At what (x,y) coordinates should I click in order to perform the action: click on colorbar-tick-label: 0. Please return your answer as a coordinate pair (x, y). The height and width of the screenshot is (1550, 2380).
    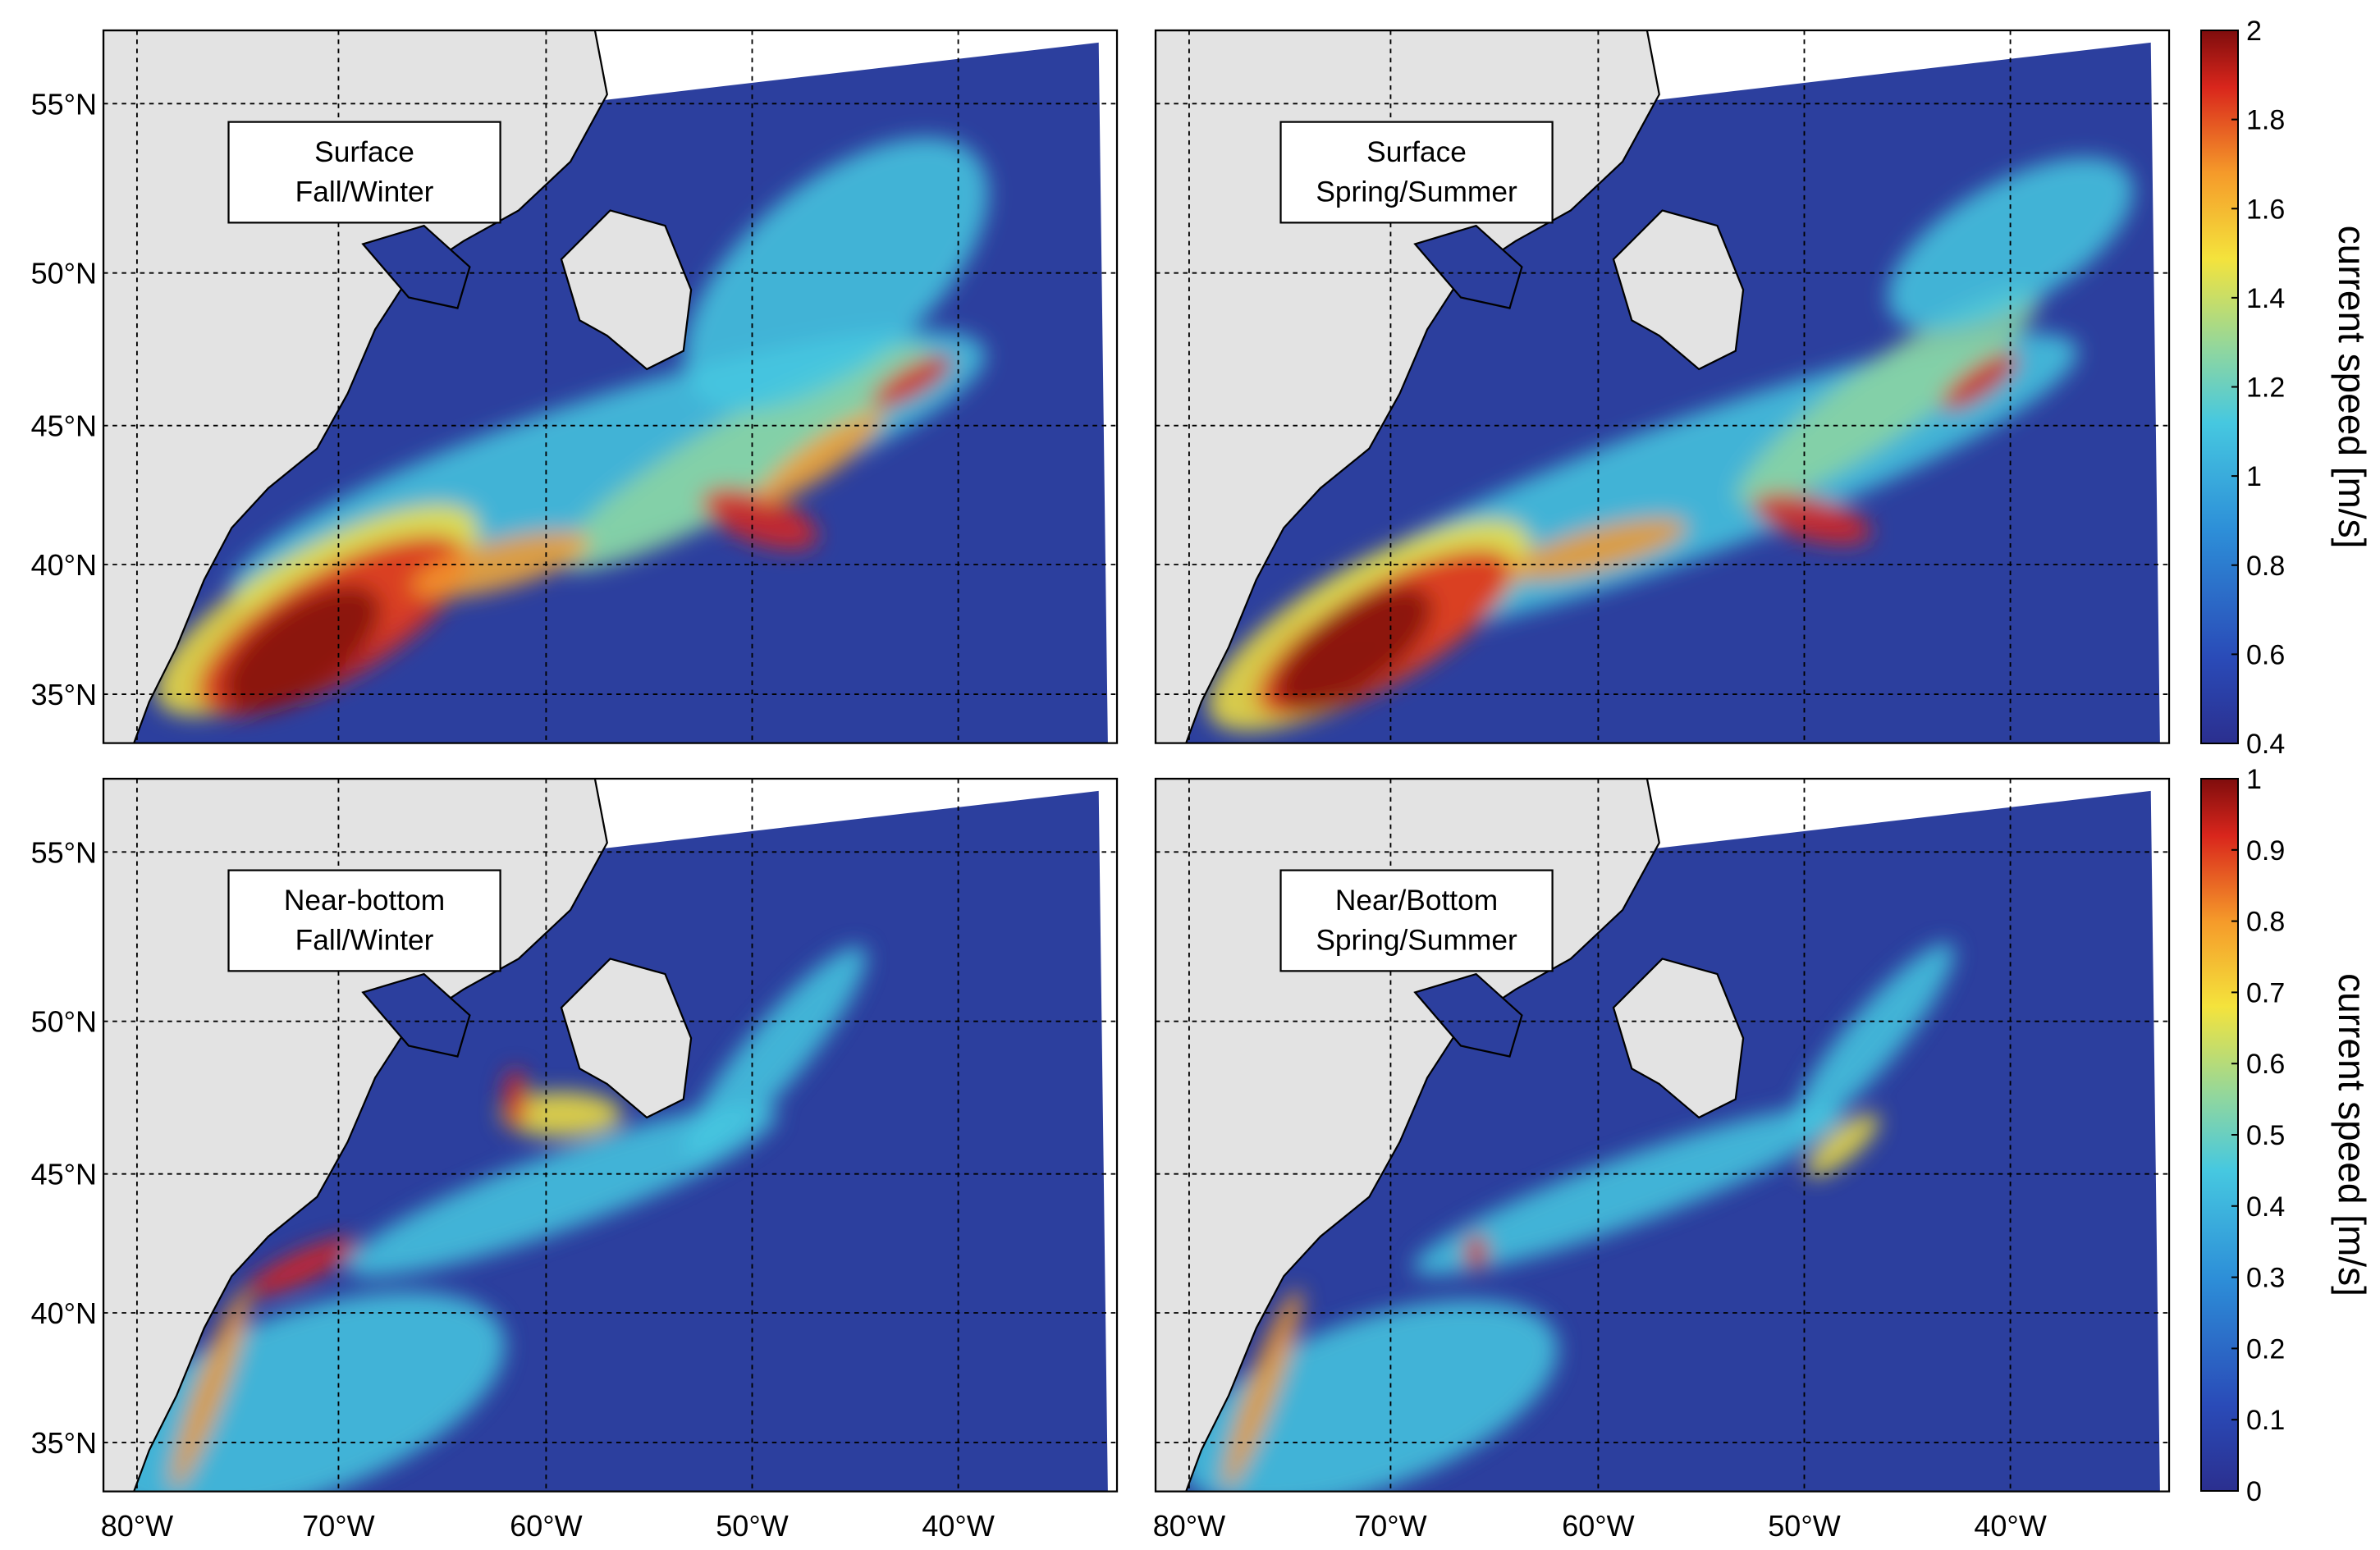
    Looking at the image, I should click on (2254, 1491).